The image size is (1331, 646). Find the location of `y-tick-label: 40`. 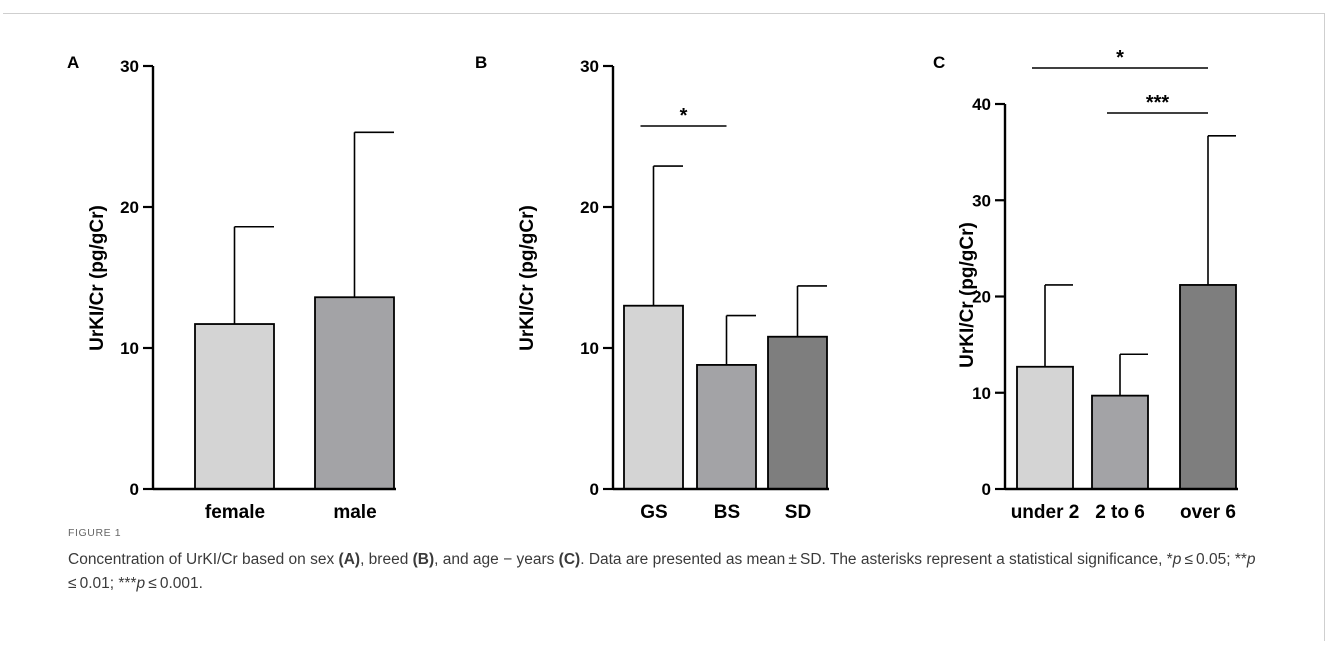

y-tick-label: 40 is located at coordinates (981, 104).